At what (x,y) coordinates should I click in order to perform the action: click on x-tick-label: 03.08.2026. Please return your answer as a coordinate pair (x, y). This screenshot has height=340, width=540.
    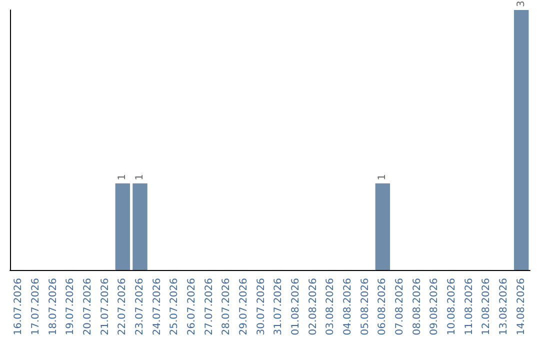
    Looking at the image, I should click on (330, 307).